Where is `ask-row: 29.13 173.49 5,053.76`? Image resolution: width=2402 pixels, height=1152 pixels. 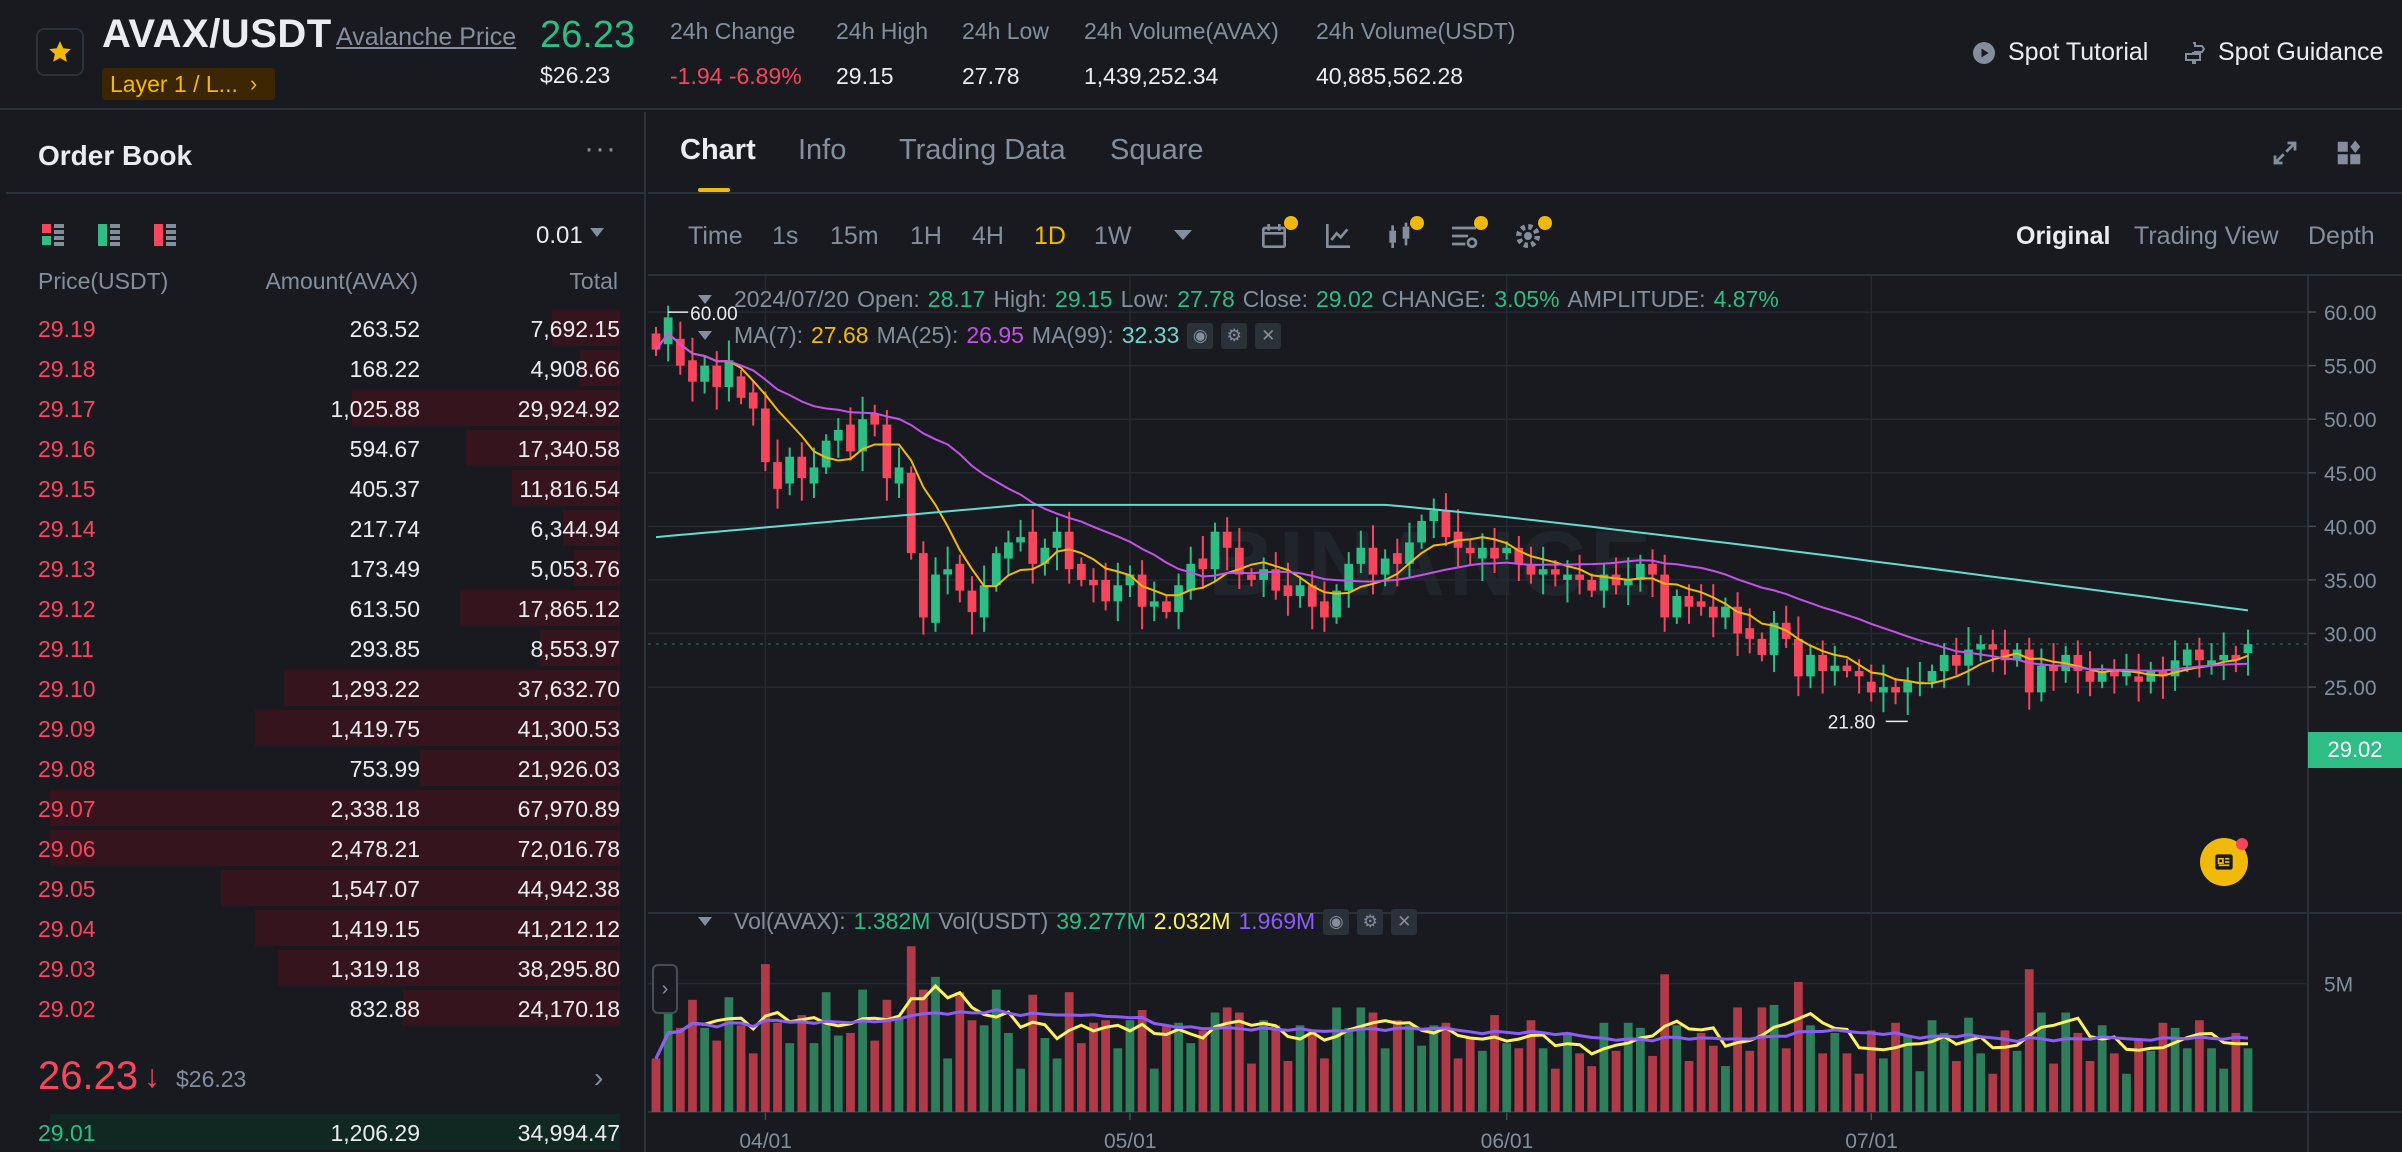 ask-row: 29.13 173.49 5,053.76 is located at coordinates (326, 568).